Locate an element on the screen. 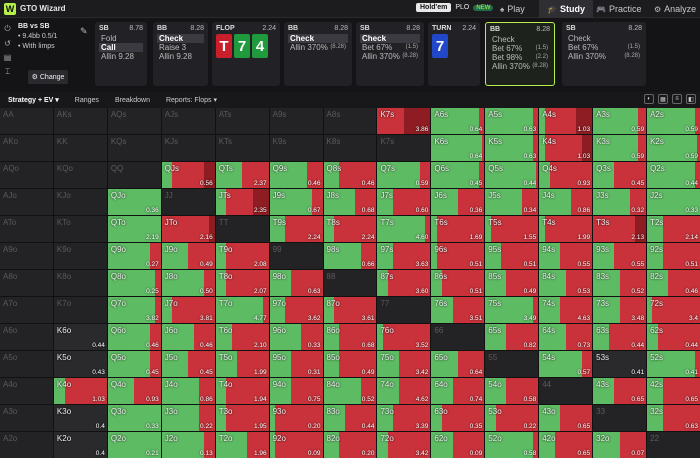 This screenshot has width=700, height=458. hand-cell: 84o 0.52 is located at coordinates (350, 391).